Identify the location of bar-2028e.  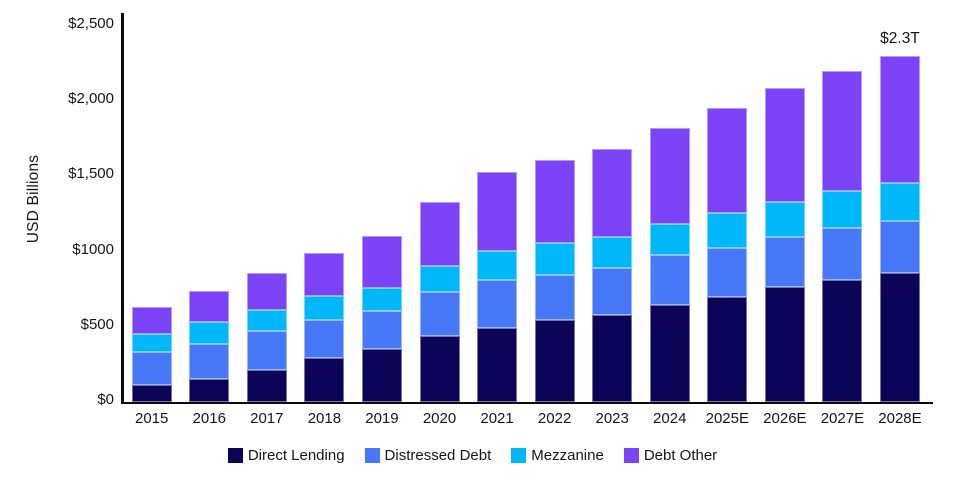
(899, 229).